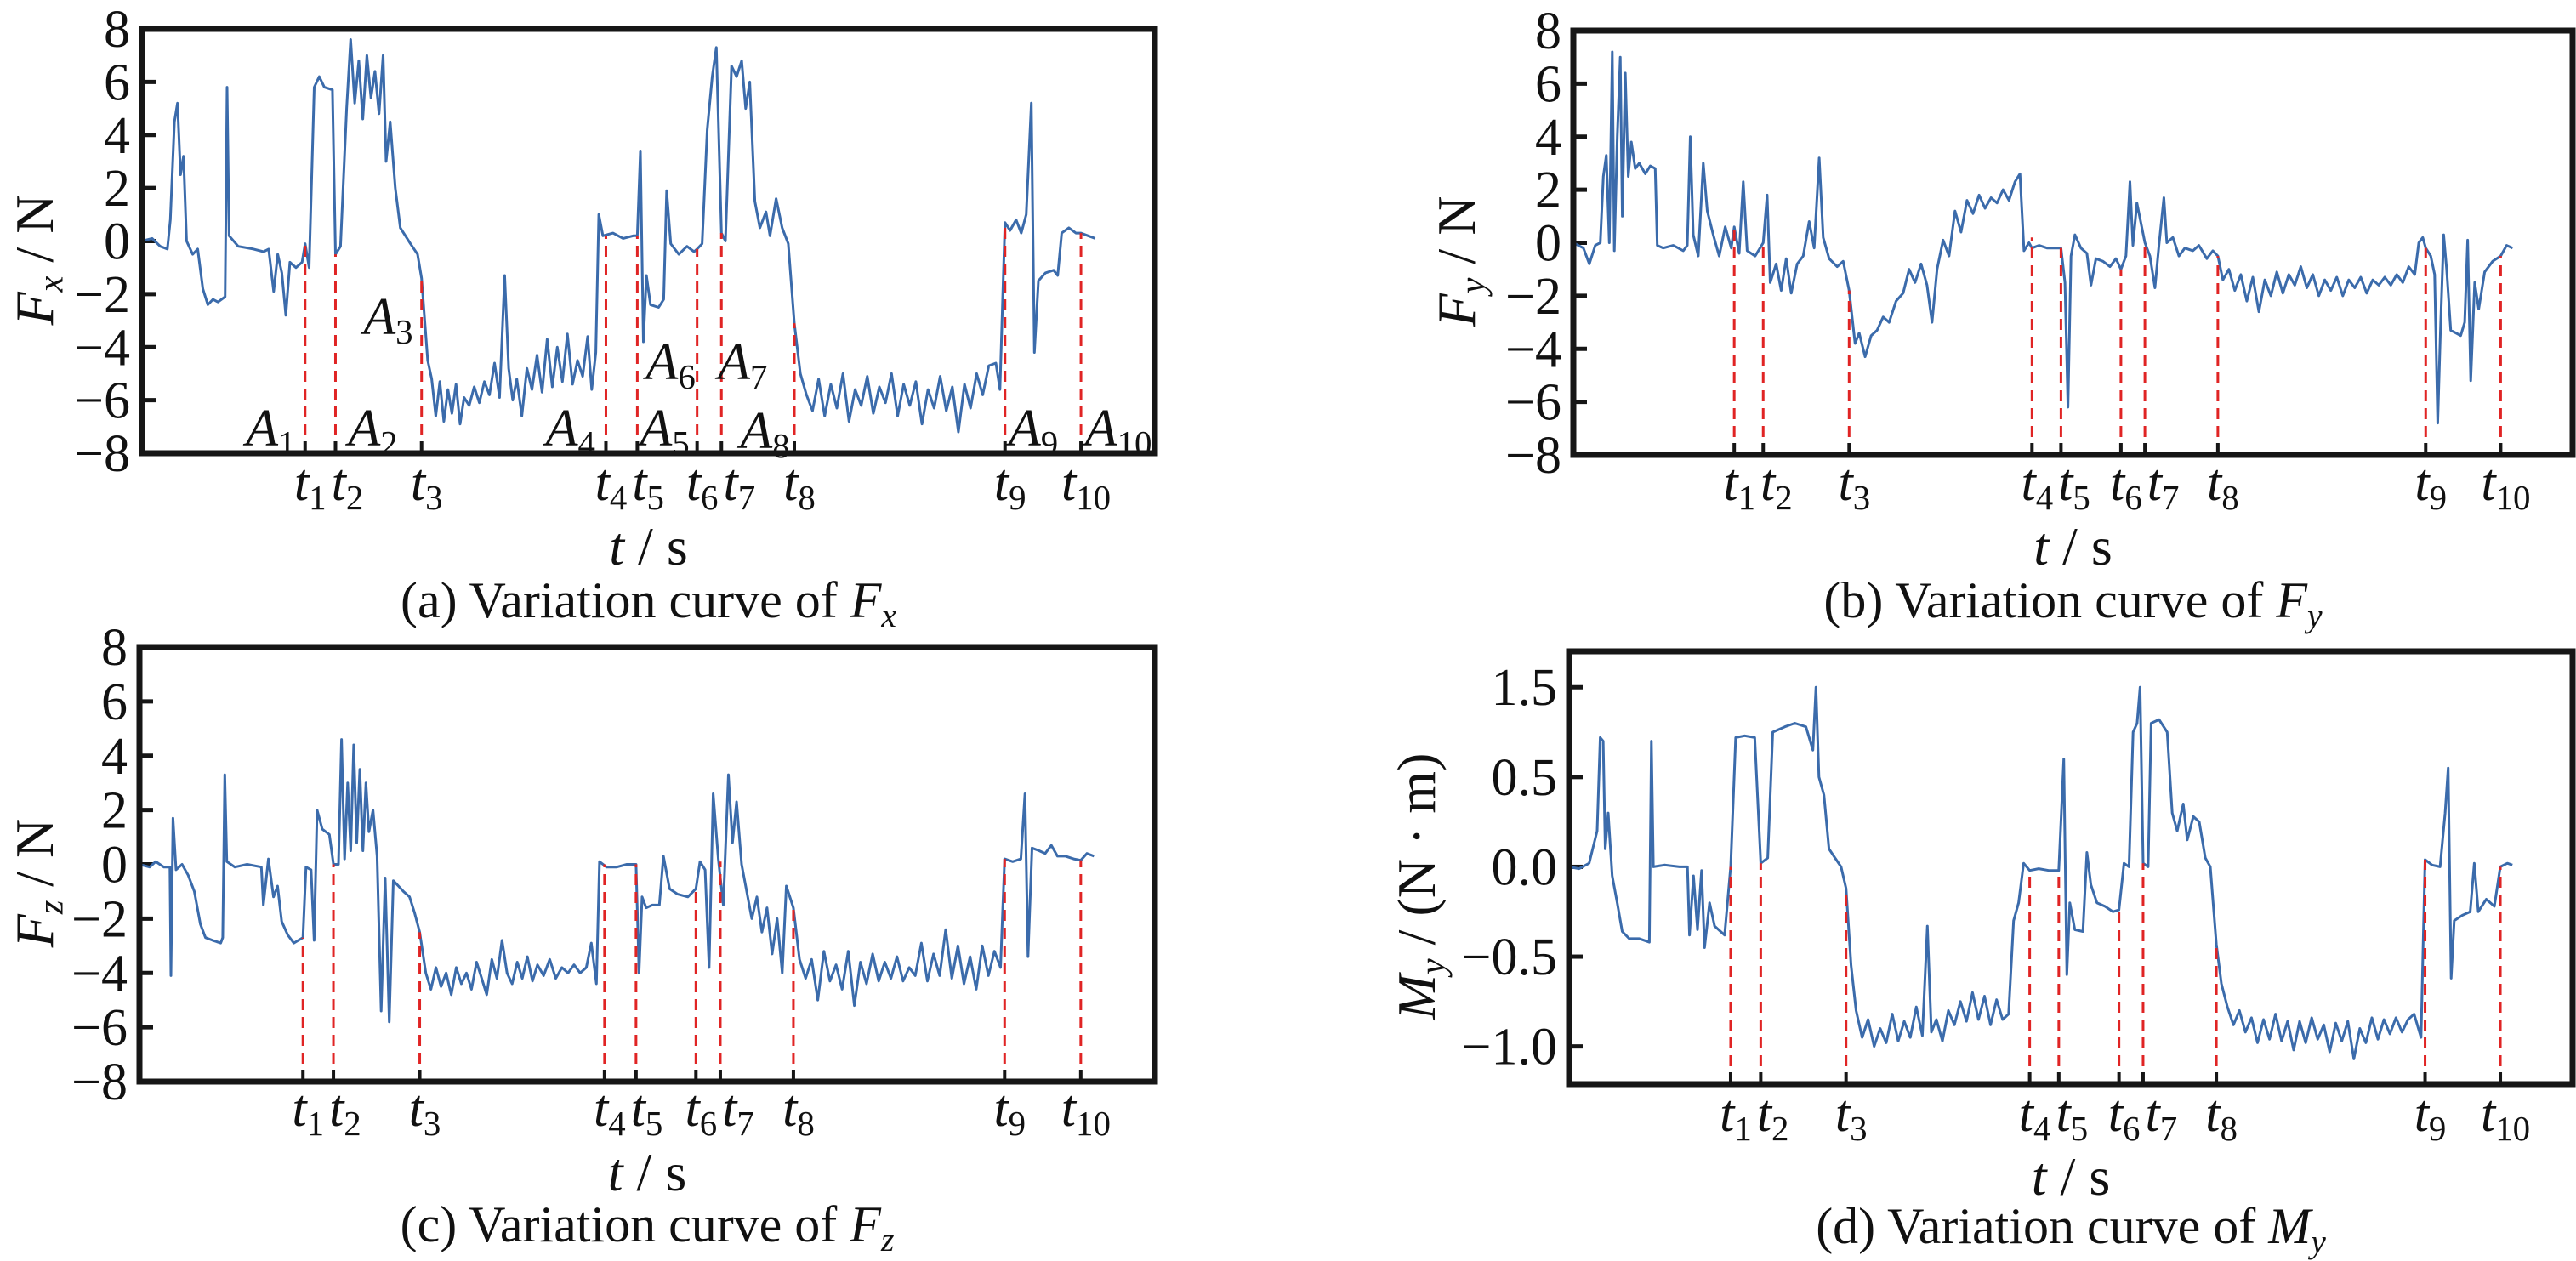 This screenshot has width=2576, height=1261. I want to click on x-tick-label-t8-sub: 8, so click(806, 498).